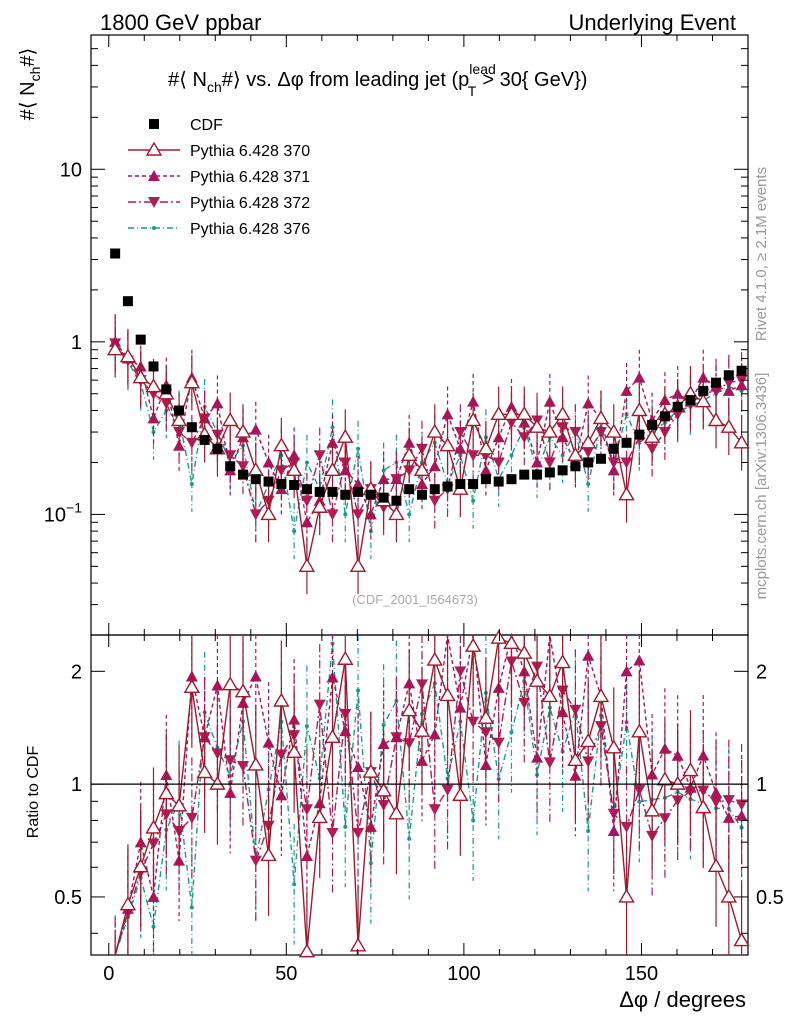 The width and height of the screenshot is (786, 1024). Describe the element at coordinates (761, 672) in the screenshot. I see `ratio-y-tick-label: 2` at that location.